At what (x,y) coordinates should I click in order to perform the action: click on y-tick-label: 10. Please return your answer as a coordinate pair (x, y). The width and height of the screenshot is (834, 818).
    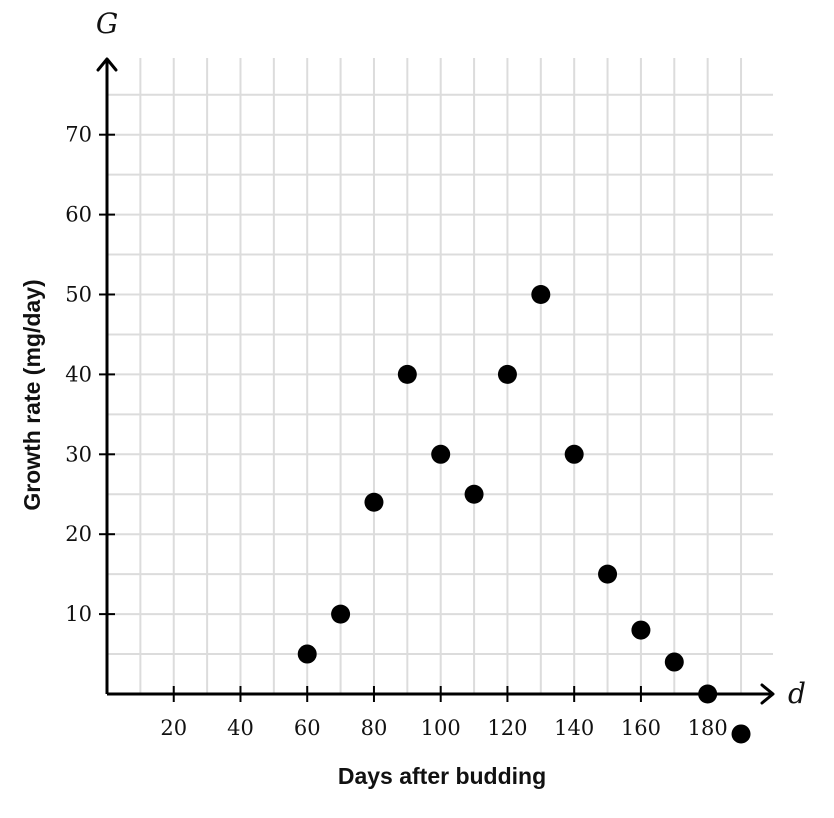
    Looking at the image, I should click on (78, 614).